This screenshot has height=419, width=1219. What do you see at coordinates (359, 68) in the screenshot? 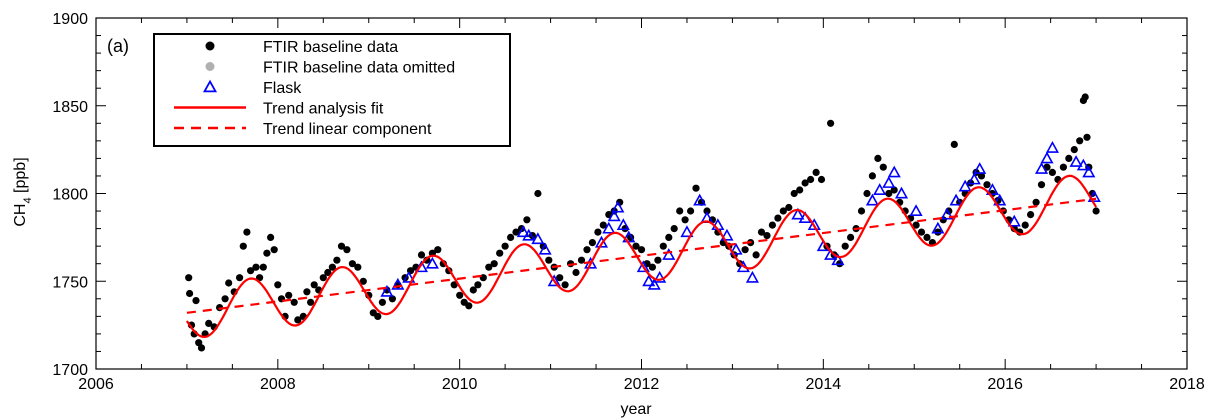
I see `legend-label: FTIR baseline data omitted` at bounding box center [359, 68].